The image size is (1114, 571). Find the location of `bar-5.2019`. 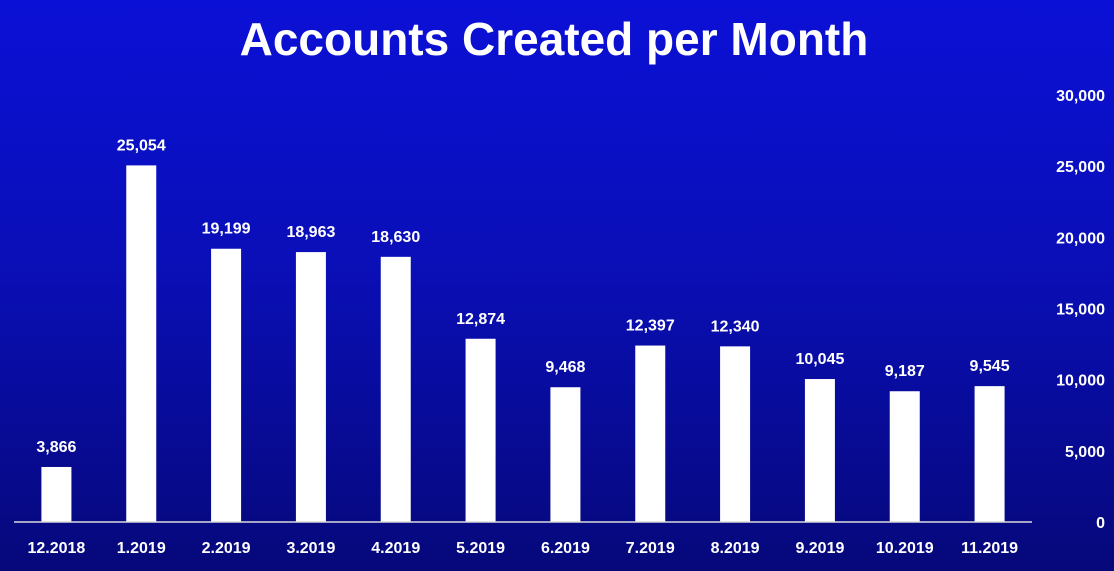

bar-5.2019 is located at coordinates (480, 430).